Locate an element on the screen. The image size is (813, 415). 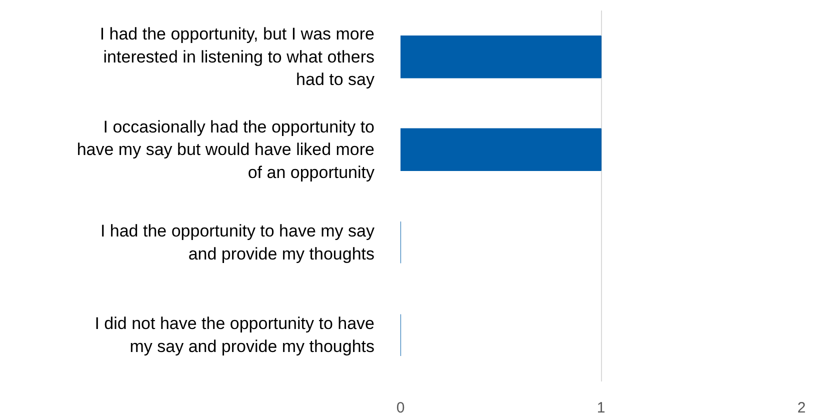
x-tick-label: 2 is located at coordinates (801, 407).